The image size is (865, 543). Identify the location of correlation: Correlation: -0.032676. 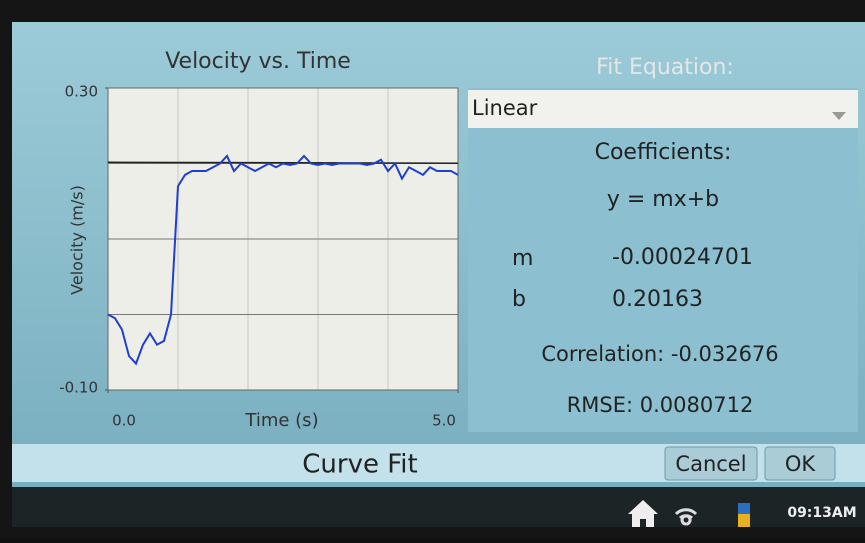
(659, 354).